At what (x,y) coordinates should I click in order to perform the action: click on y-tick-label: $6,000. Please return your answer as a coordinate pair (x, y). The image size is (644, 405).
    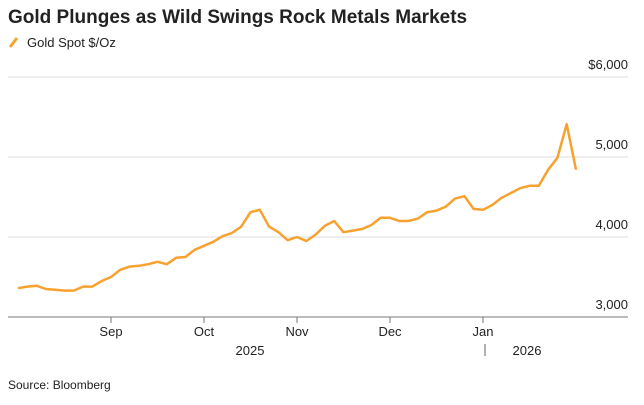
    Looking at the image, I should click on (608, 64).